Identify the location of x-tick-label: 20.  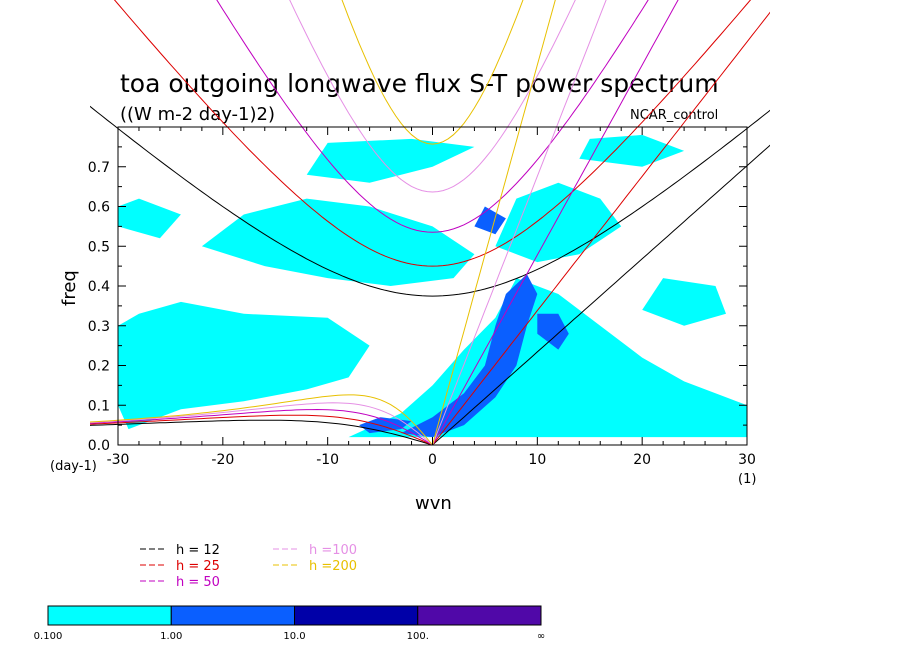
(642, 460).